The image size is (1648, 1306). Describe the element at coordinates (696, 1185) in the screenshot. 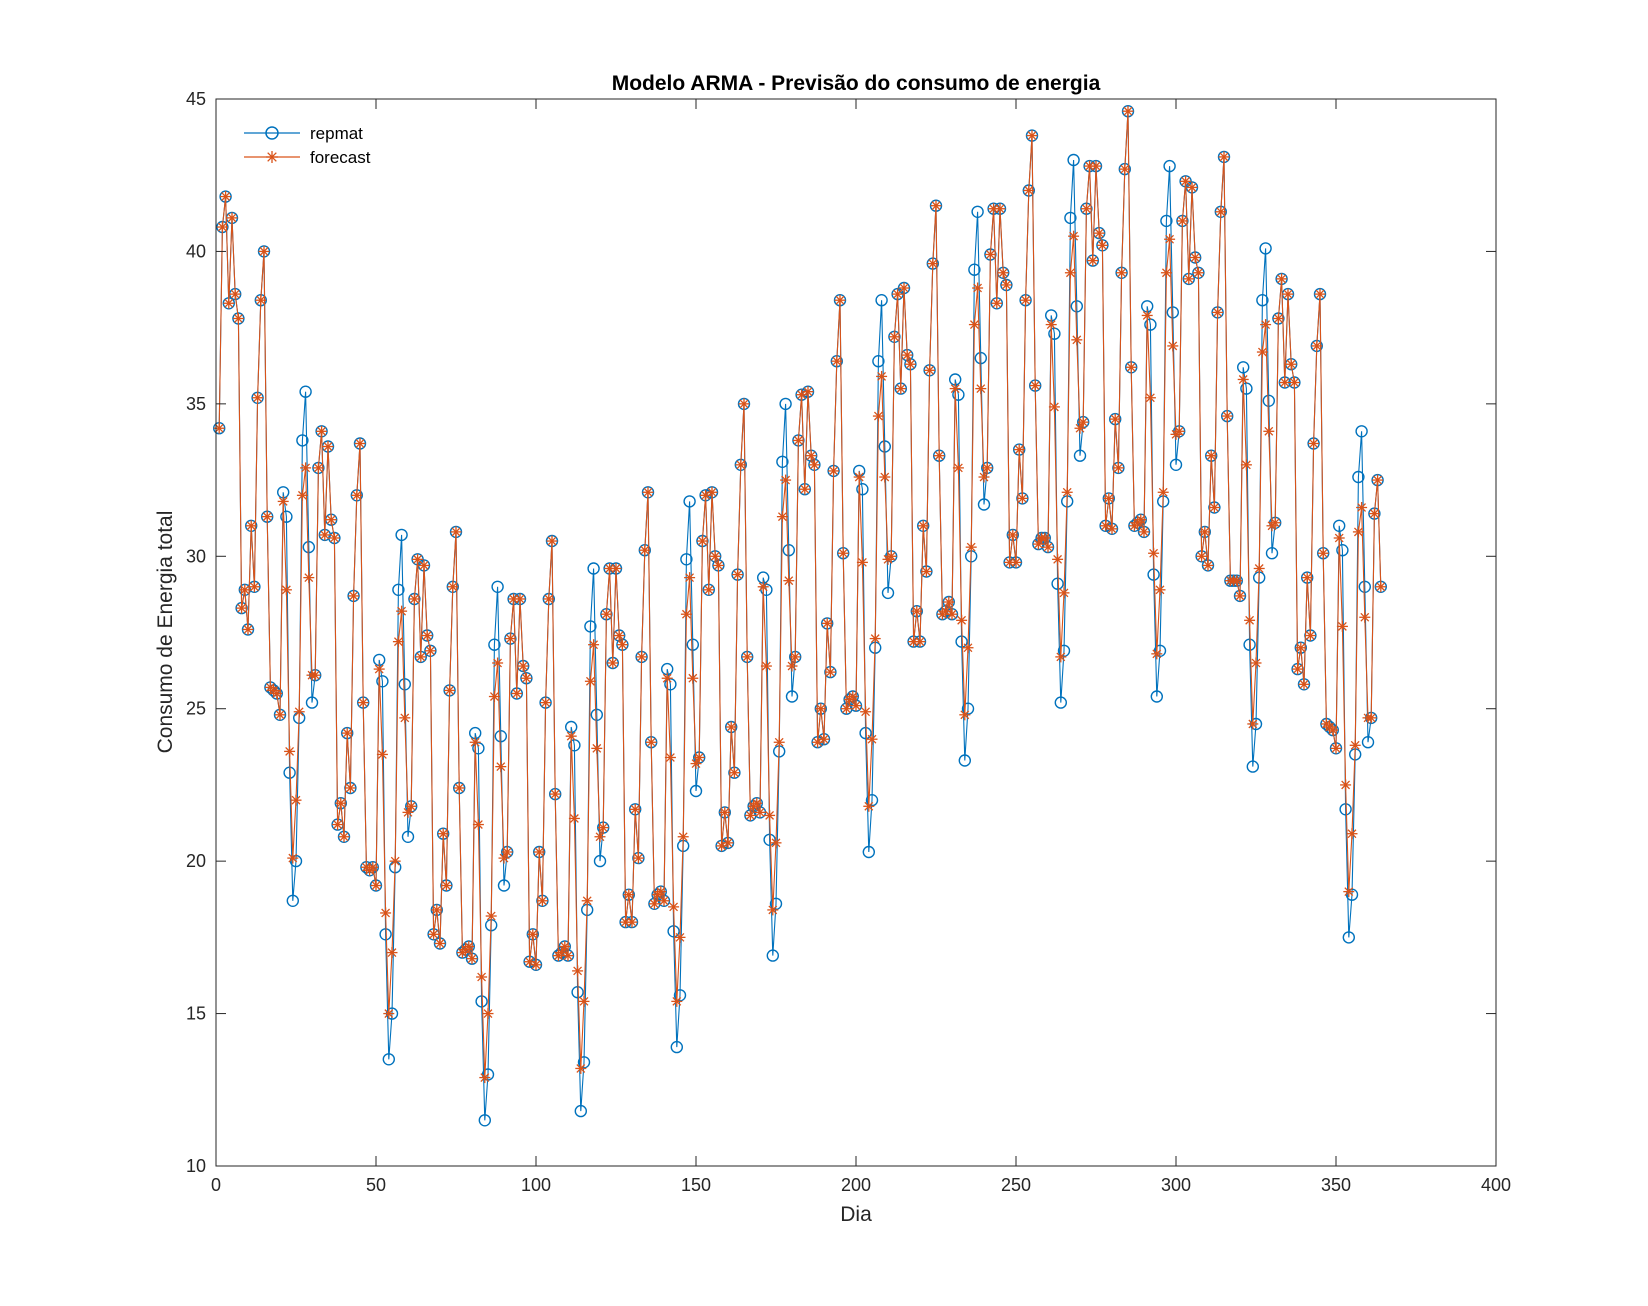

I see `x-tick-label: 150` at that location.